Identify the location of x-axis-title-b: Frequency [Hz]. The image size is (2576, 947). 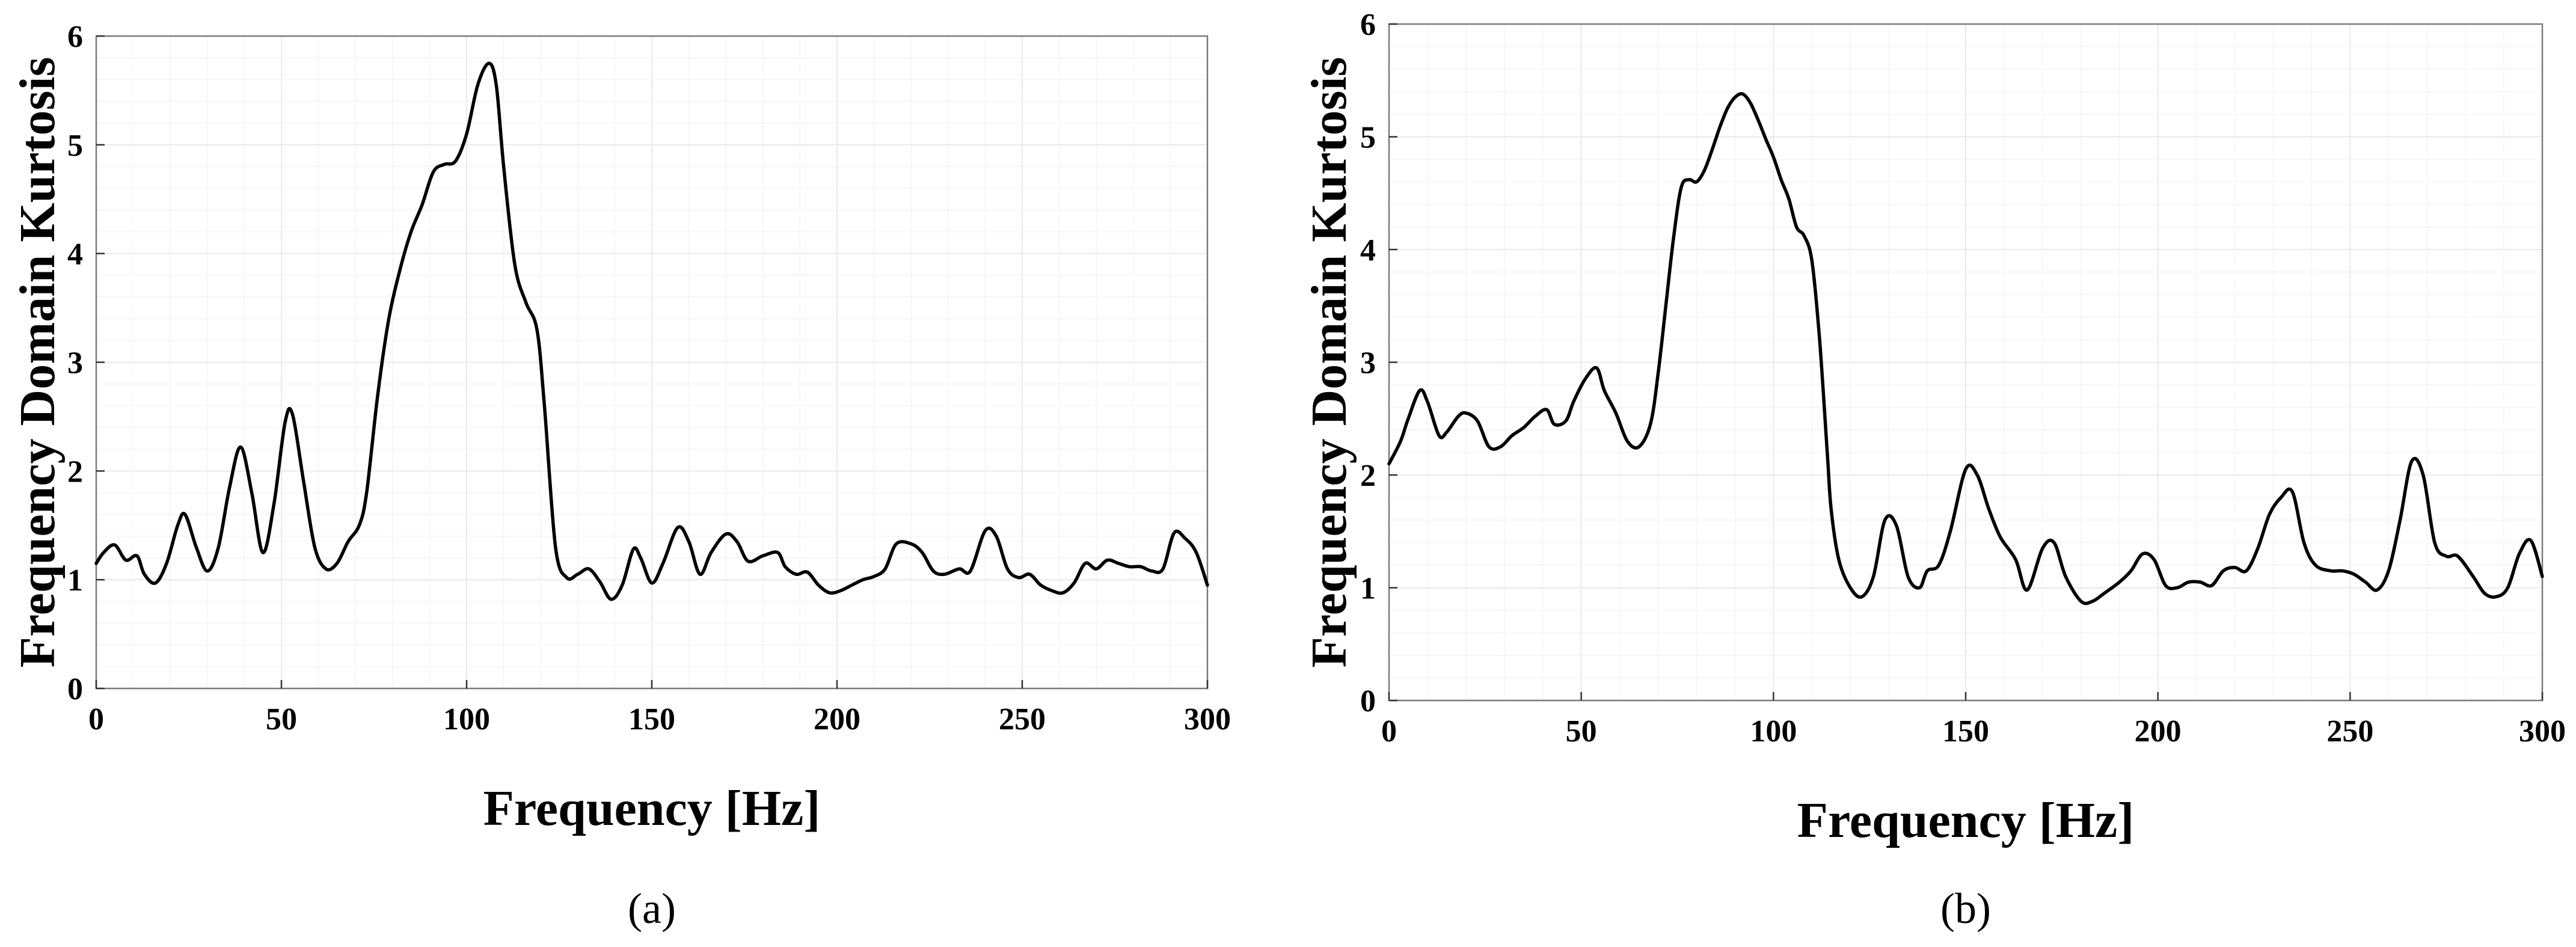
(1966, 820).